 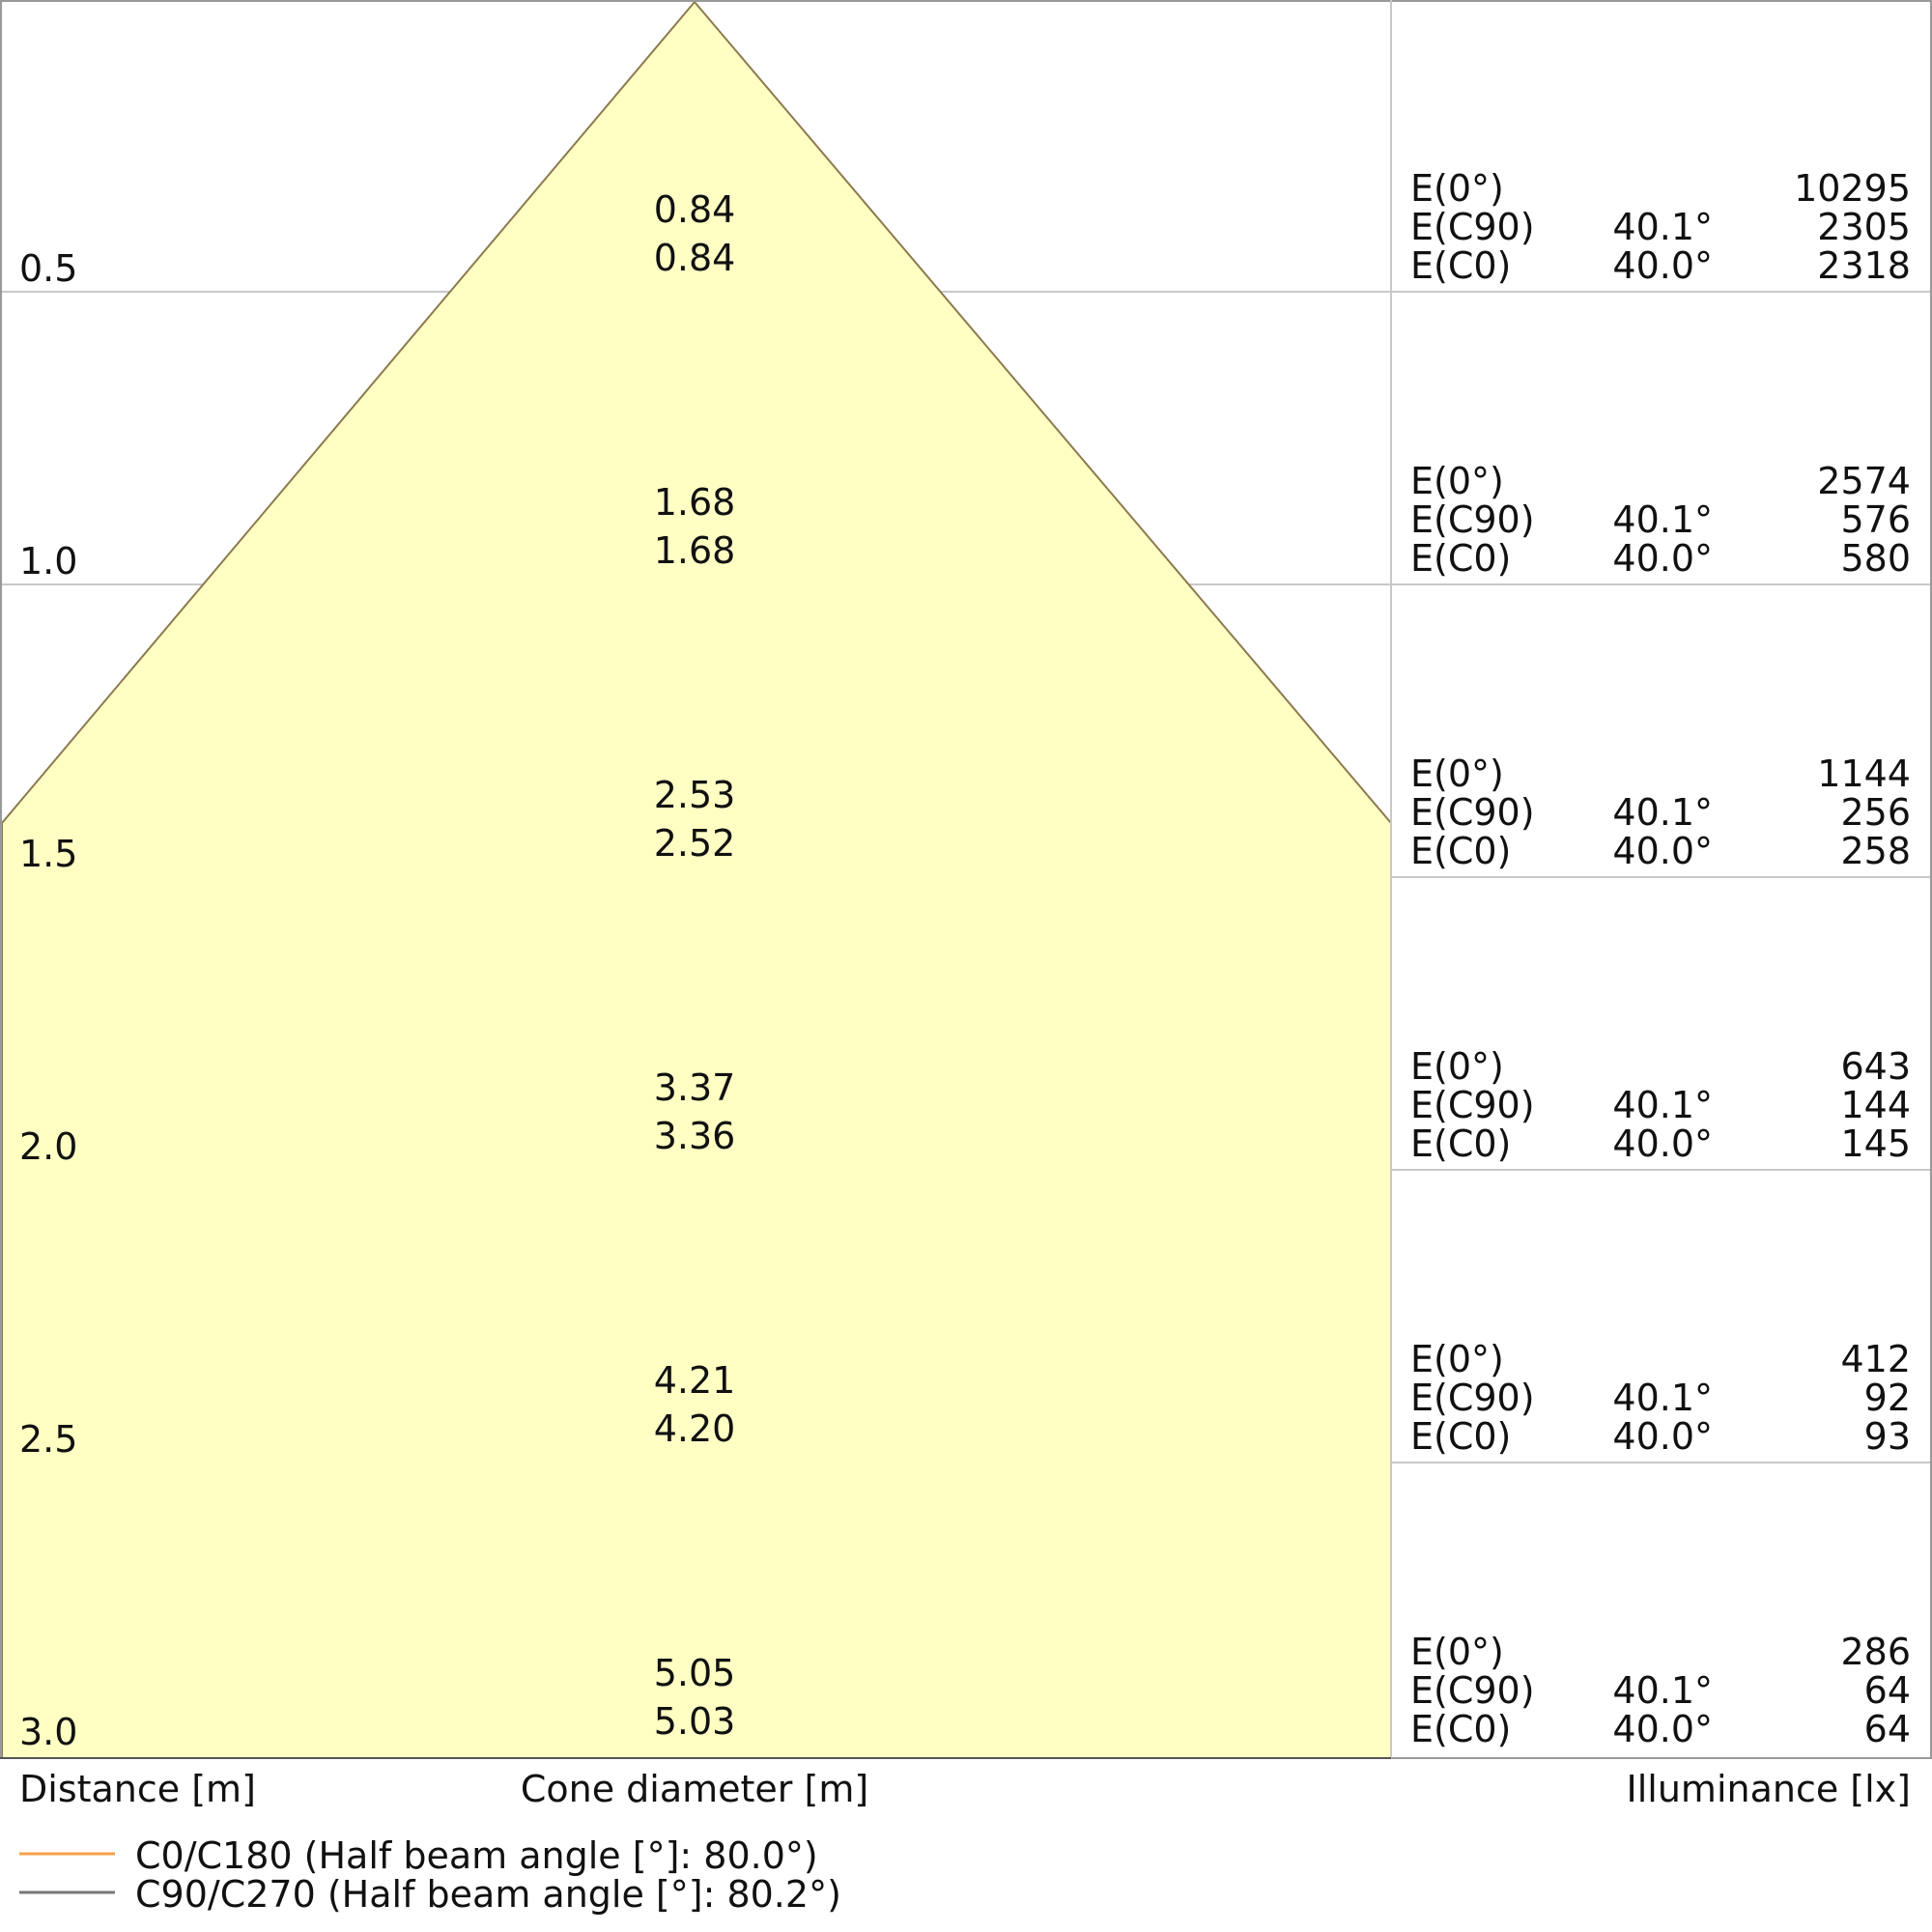 What do you see at coordinates (1875, 1066) in the screenshot?
I see `e0-value: 643` at bounding box center [1875, 1066].